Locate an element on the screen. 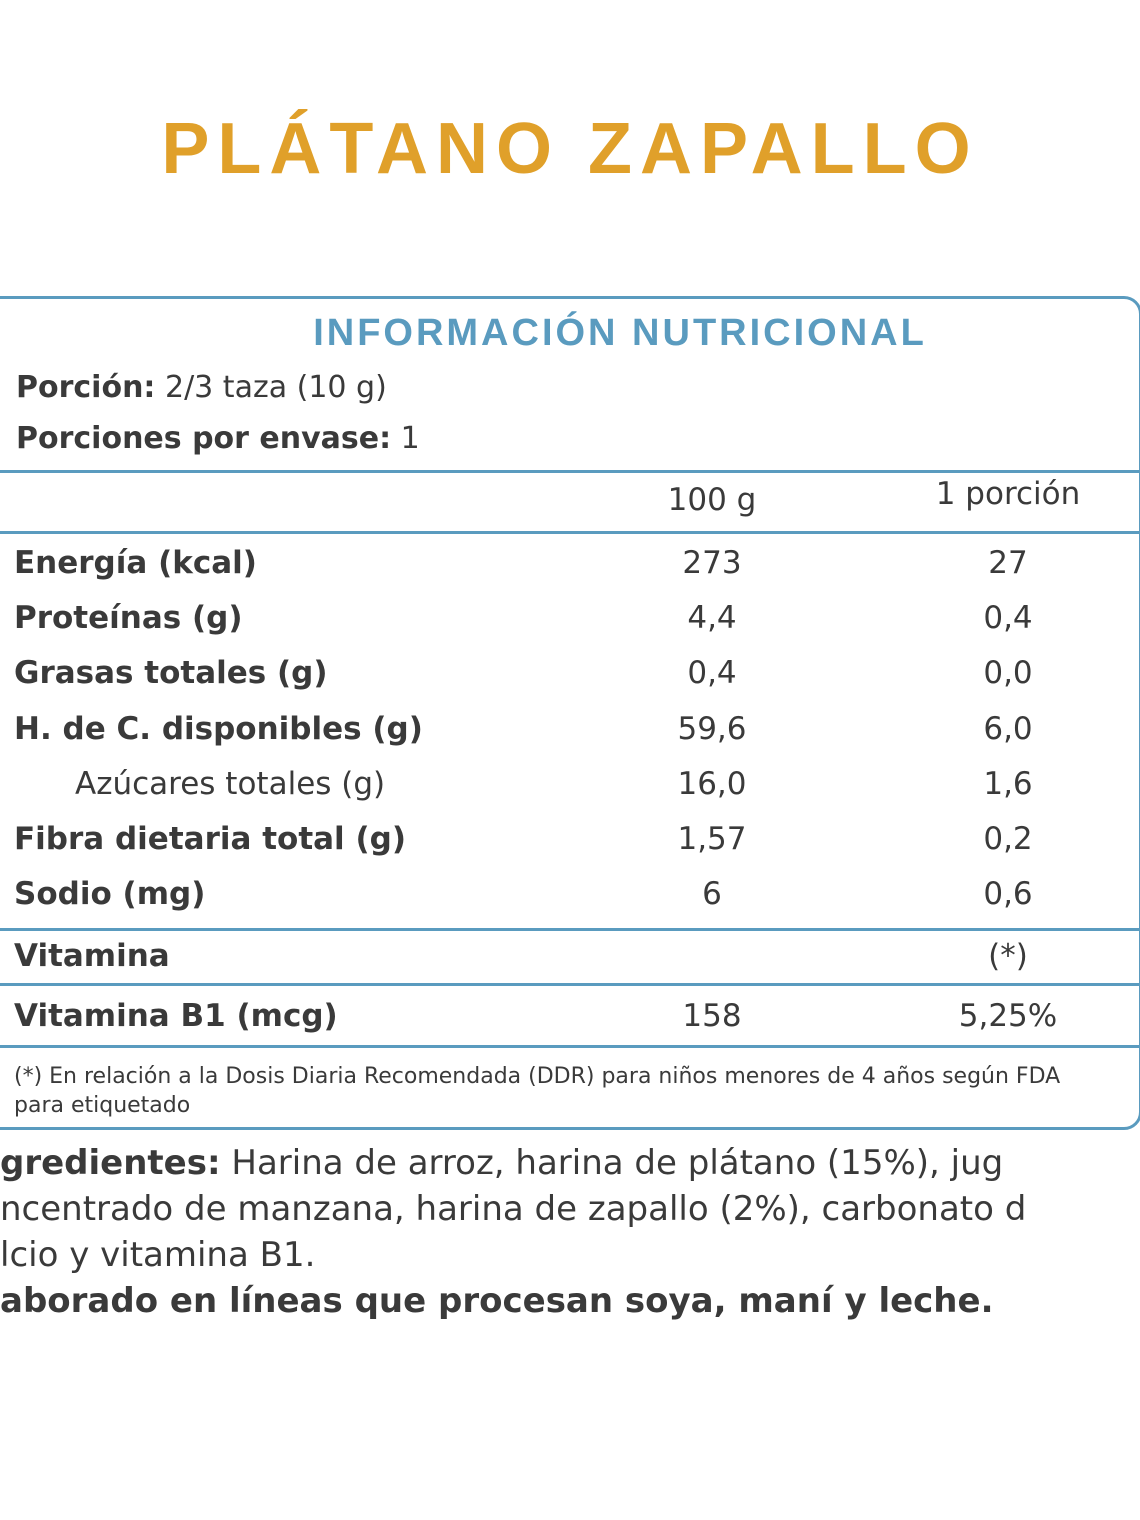 This screenshot has width=1140, height=1520. portion: Porción: 2/3 taza (10 g) is located at coordinates (201, 387).